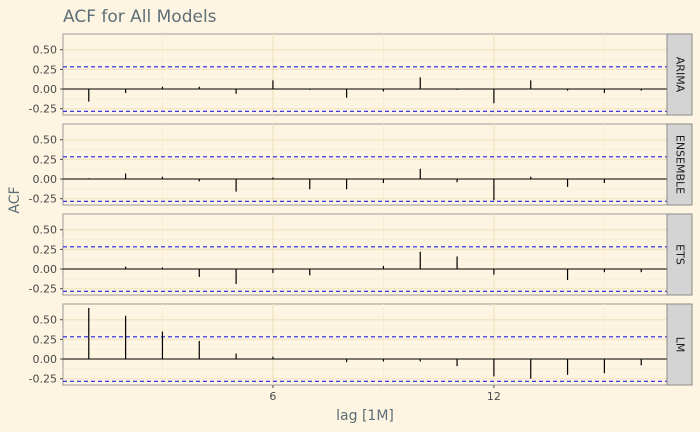  Describe the element at coordinates (272, 396) in the screenshot. I see `x-tick-label: 6` at that location.